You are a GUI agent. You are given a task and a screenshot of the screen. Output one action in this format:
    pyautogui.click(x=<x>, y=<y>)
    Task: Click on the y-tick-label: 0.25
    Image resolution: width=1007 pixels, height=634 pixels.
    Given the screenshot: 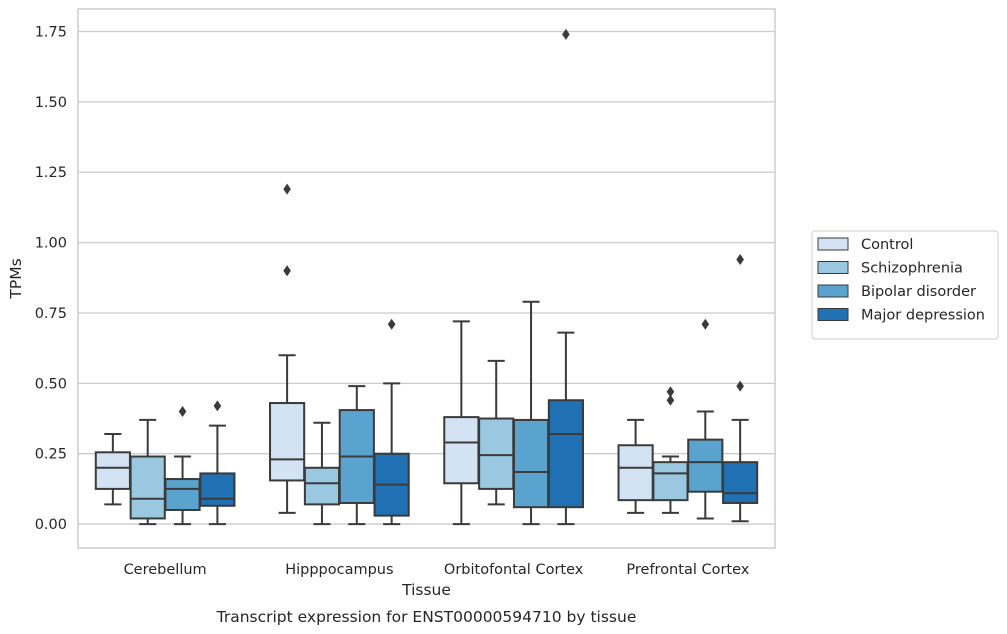 What is the action you would take?
    pyautogui.click(x=51, y=455)
    